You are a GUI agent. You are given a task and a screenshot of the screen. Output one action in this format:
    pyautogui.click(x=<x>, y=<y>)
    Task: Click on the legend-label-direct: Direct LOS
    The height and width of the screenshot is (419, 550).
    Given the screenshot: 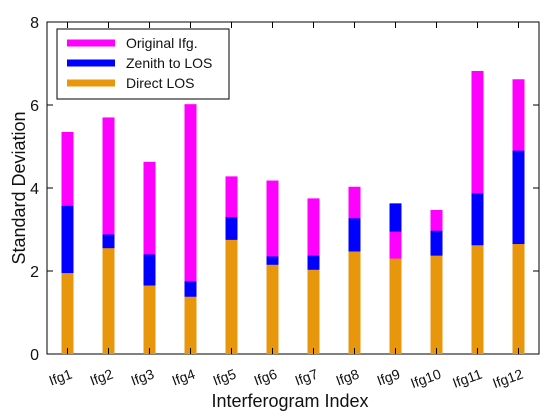 What is the action you would take?
    pyautogui.click(x=160, y=83)
    